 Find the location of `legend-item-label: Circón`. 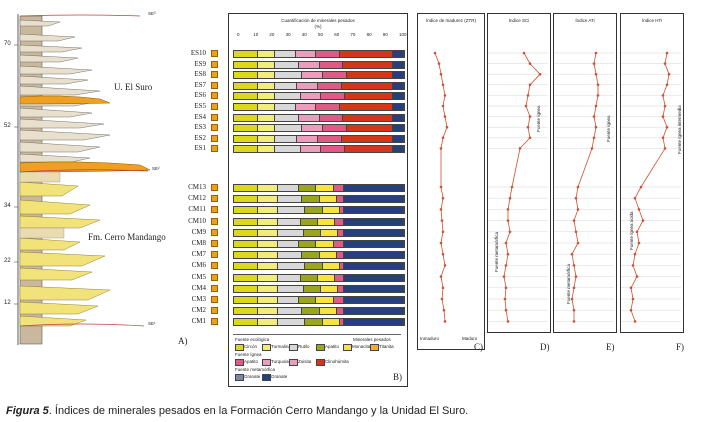

legend-item-label: Circón is located at coordinates (251, 346).